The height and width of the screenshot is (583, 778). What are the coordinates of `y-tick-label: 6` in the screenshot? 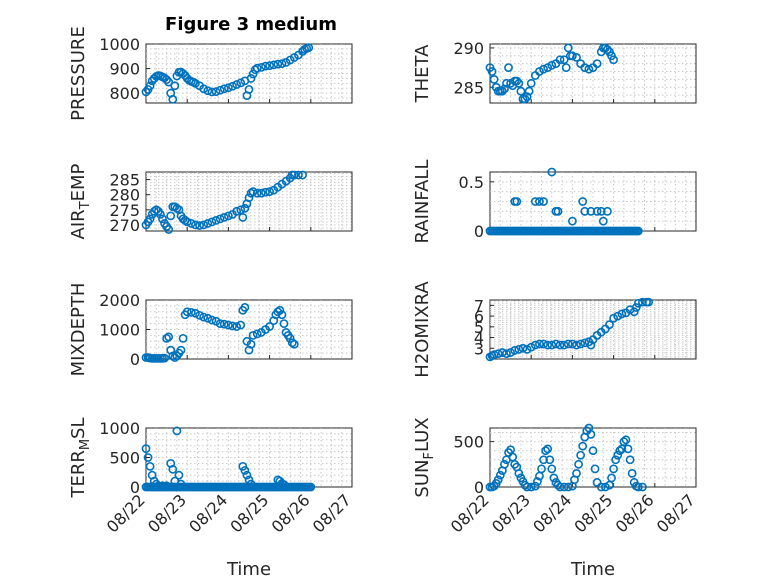 It's located at (479, 316).